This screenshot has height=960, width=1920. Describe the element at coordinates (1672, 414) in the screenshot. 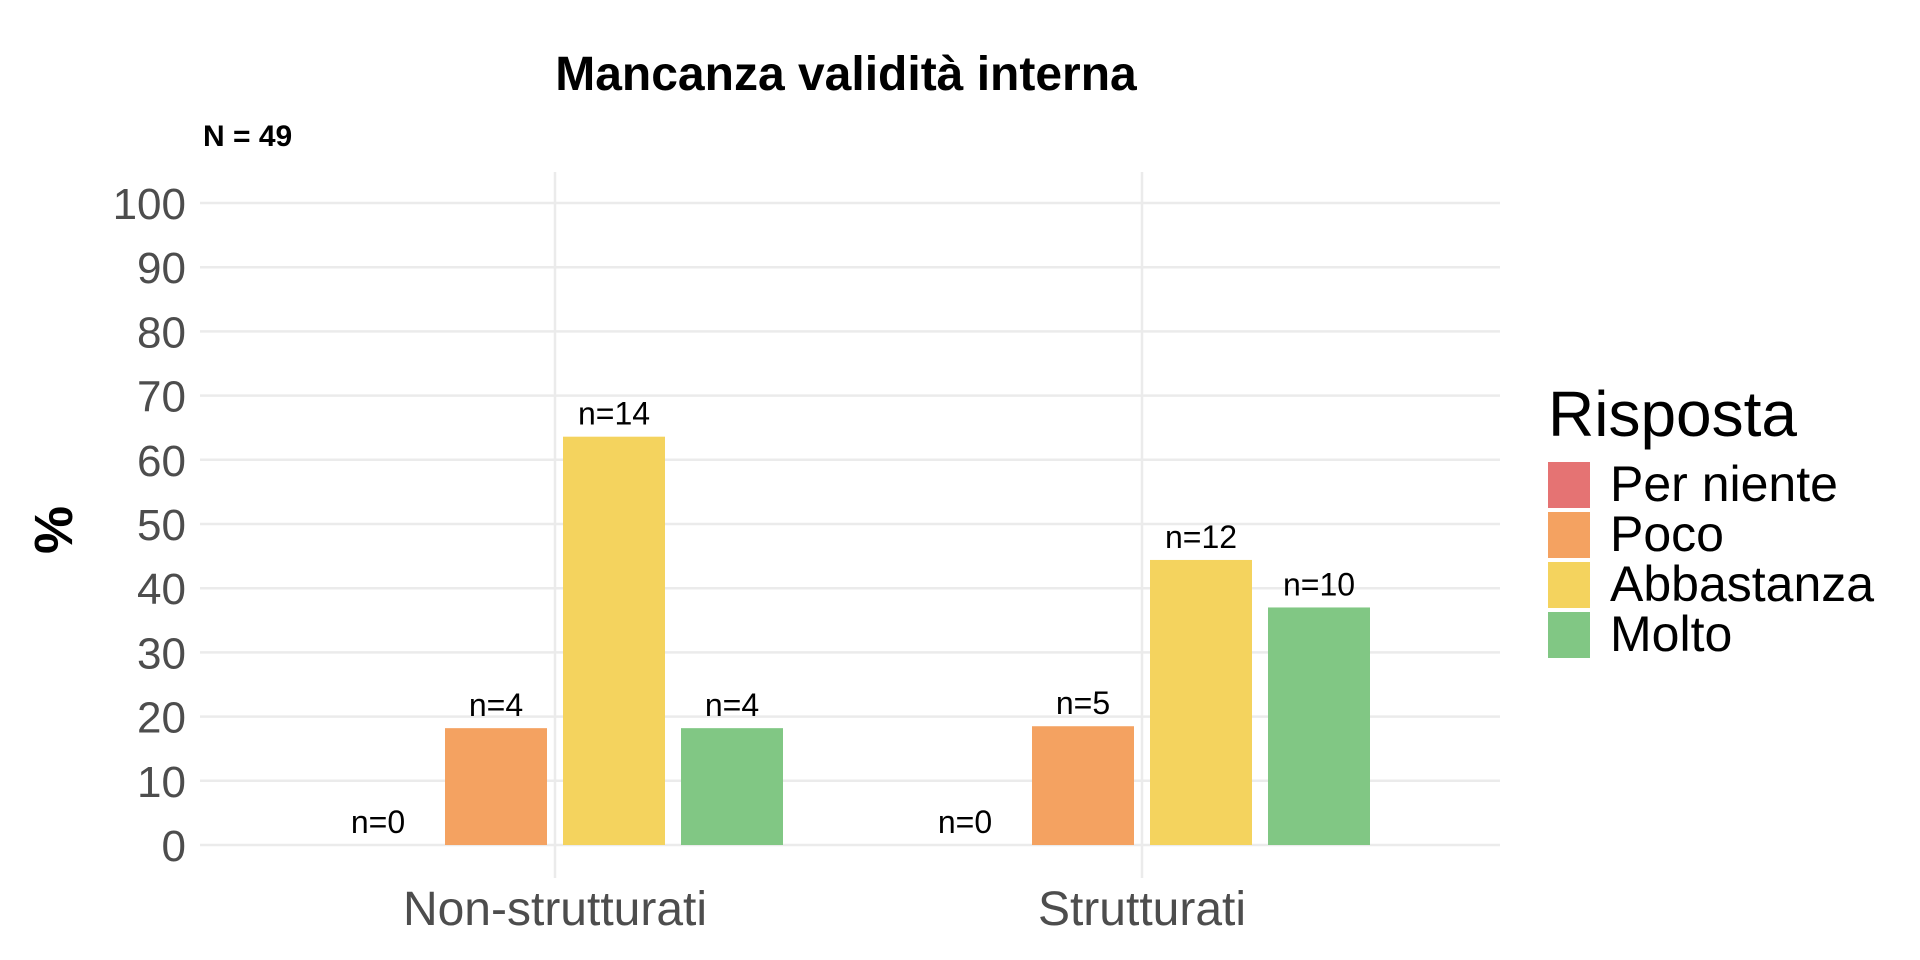

I see `legend-title: Risposta` at that location.